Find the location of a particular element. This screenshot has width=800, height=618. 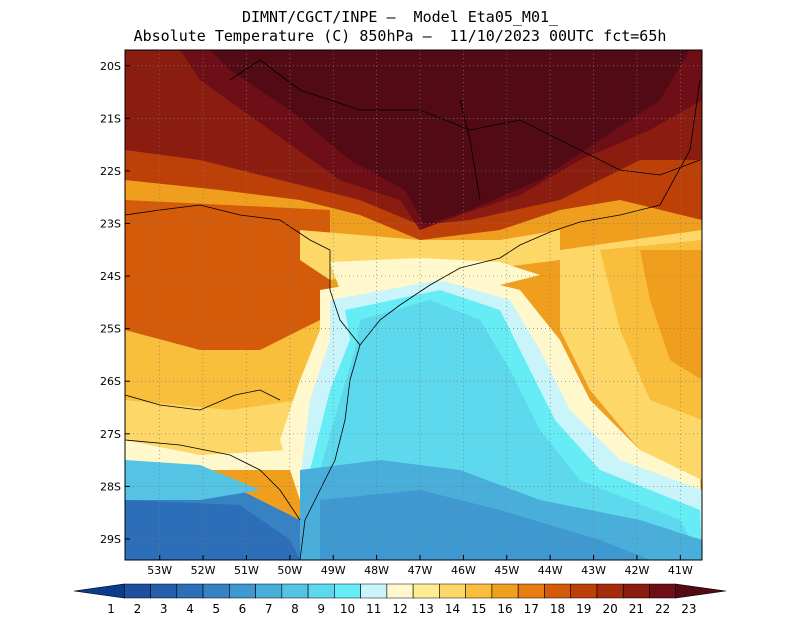

colorbar-label: 12 is located at coordinates (399, 609).